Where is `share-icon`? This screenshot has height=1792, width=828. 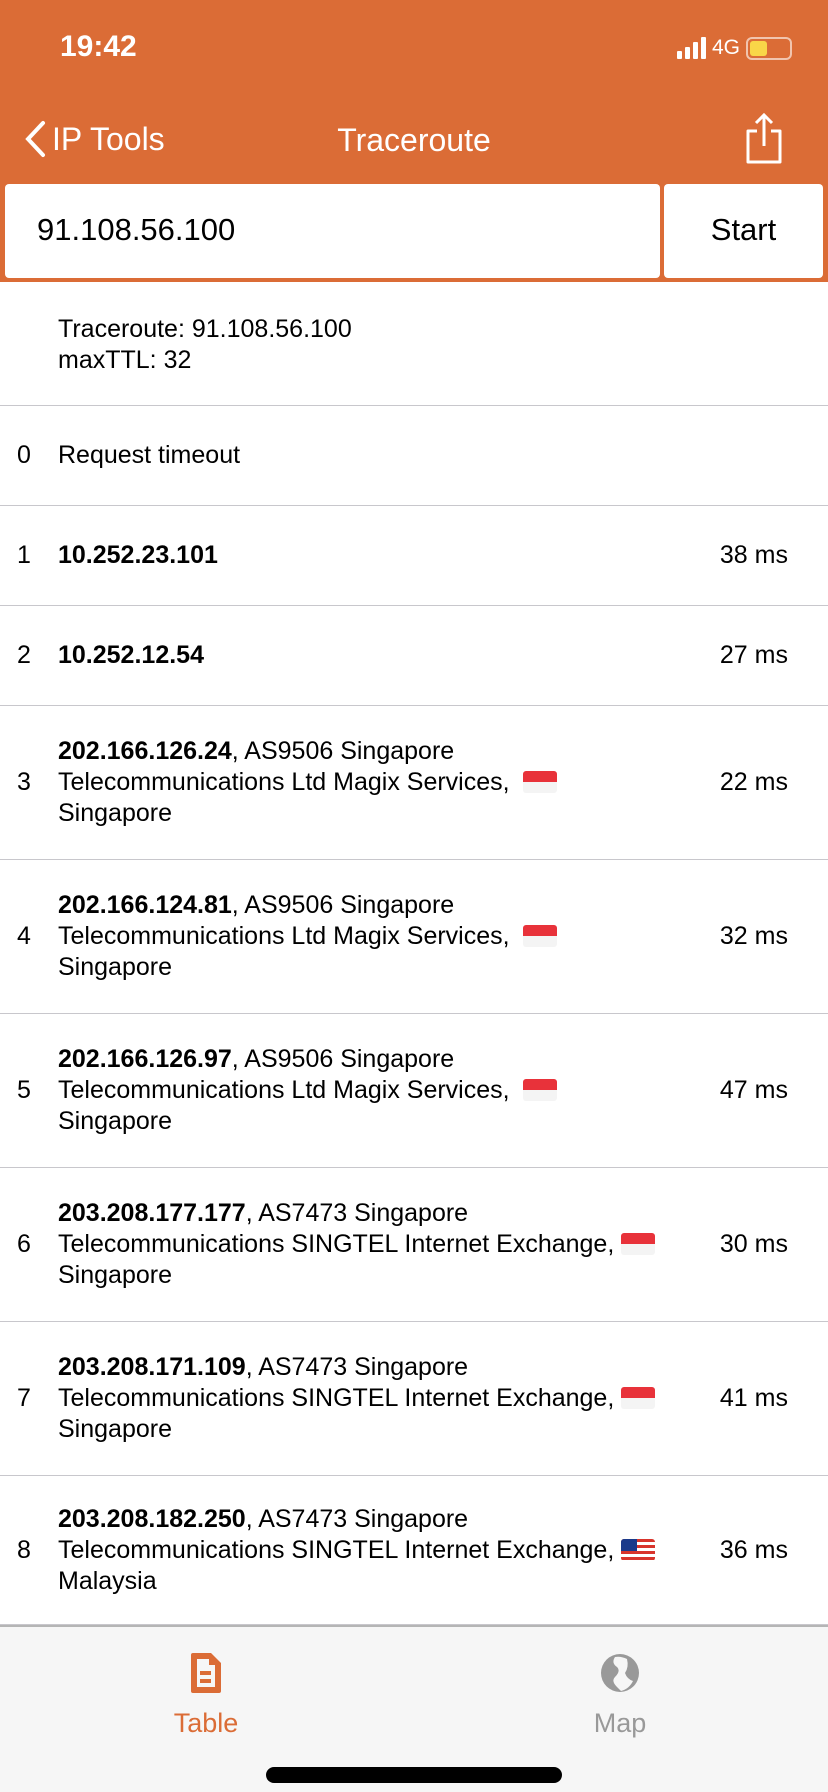 share-icon is located at coordinates (764, 138).